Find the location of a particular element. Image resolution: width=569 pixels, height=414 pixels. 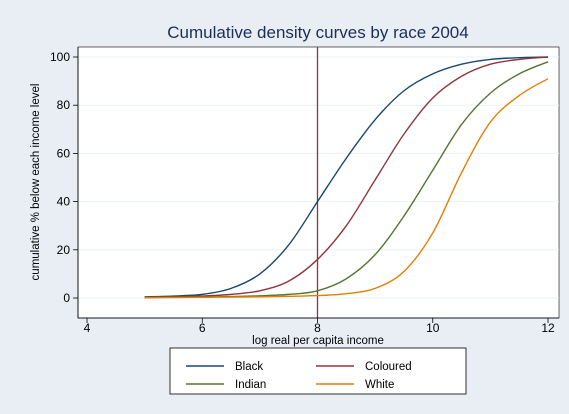

legend-label-indian: Indian is located at coordinates (250, 385).